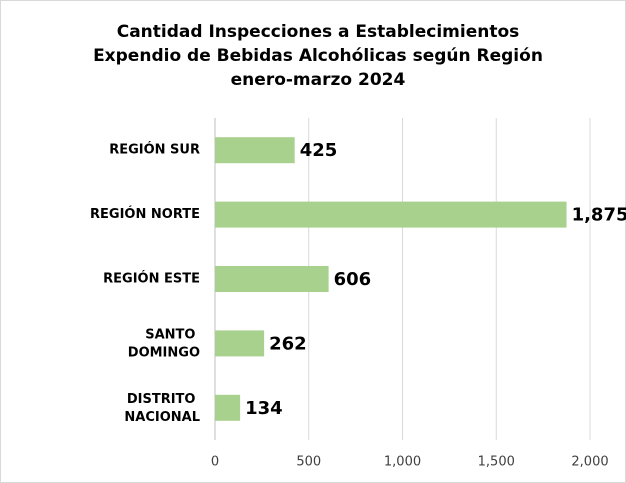 The width and height of the screenshot is (626, 483). What do you see at coordinates (172, 334) in the screenshot?
I see `label-line: SANTO` at bounding box center [172, 334].